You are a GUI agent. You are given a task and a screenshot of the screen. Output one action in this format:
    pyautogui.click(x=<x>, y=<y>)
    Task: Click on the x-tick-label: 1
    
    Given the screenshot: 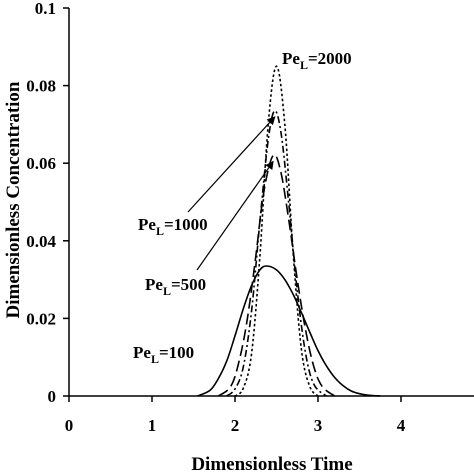 What is the action you would take?
    pyautogui.click(x=152, y=425)
    